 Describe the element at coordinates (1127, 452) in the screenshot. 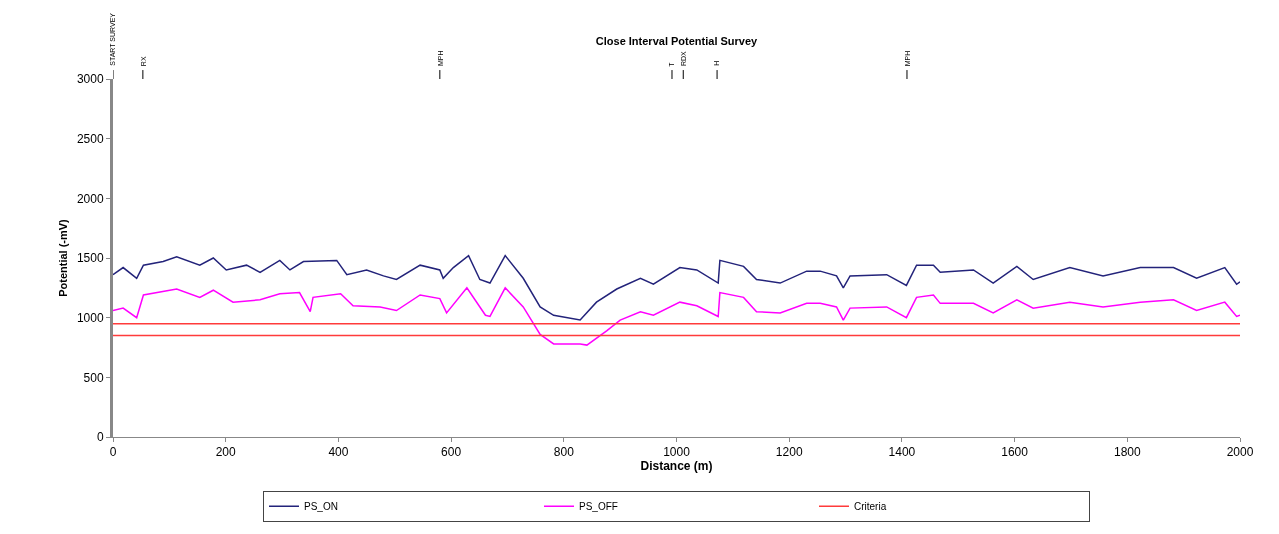

I see `x-tick-label: 1800` at that location.